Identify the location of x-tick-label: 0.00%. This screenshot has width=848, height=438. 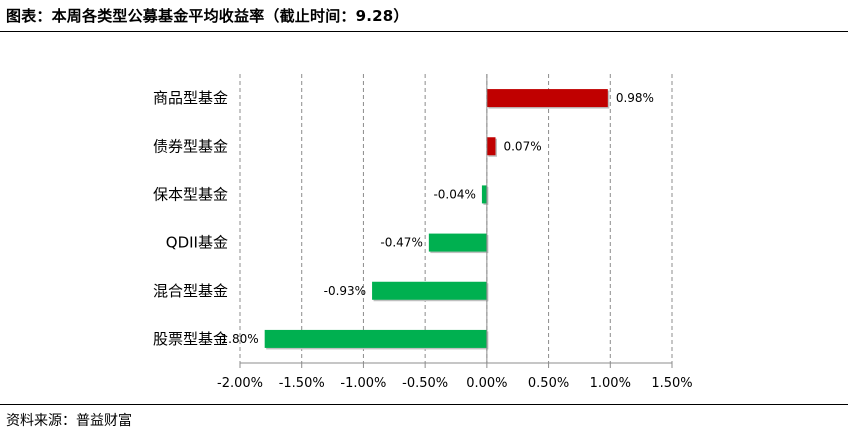
(486, 383).